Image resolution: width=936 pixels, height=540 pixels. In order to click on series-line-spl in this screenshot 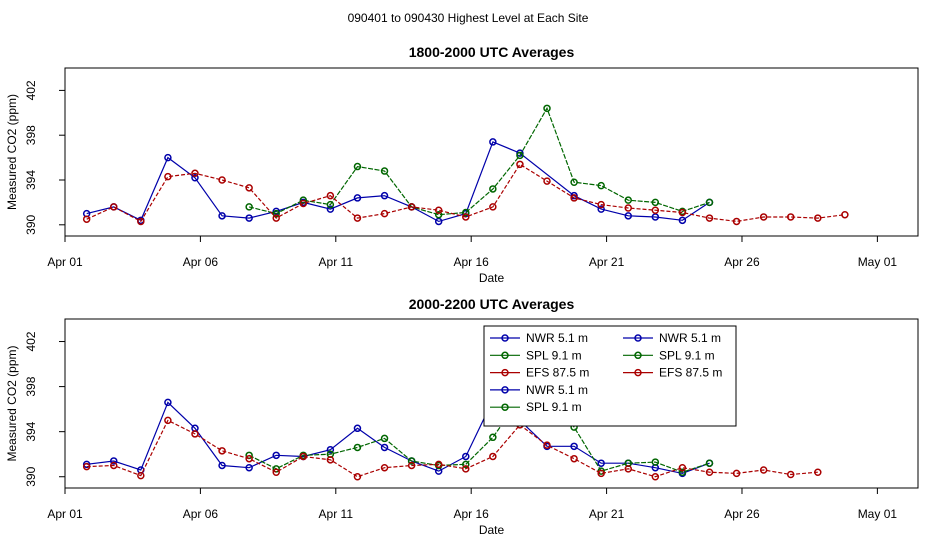, I will do `click(479, 161)`.